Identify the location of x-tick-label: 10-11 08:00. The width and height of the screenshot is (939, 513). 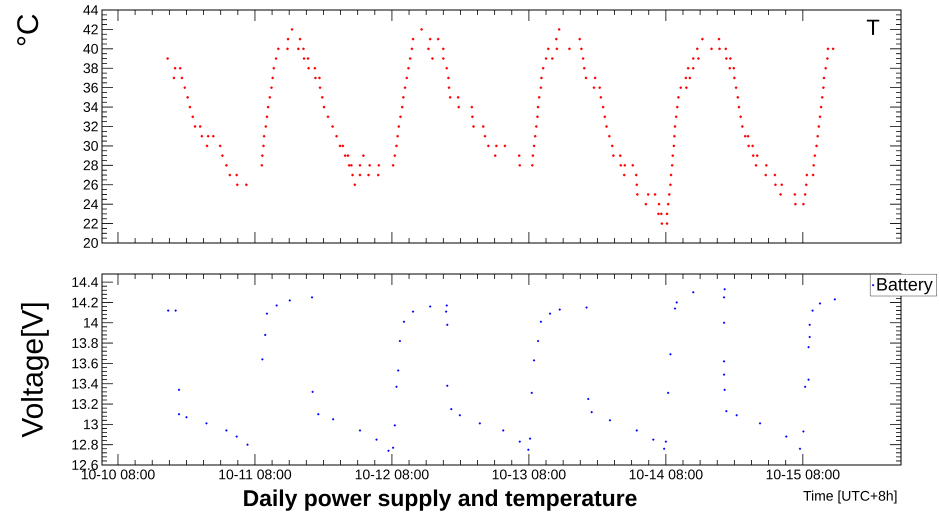
(255, 475).